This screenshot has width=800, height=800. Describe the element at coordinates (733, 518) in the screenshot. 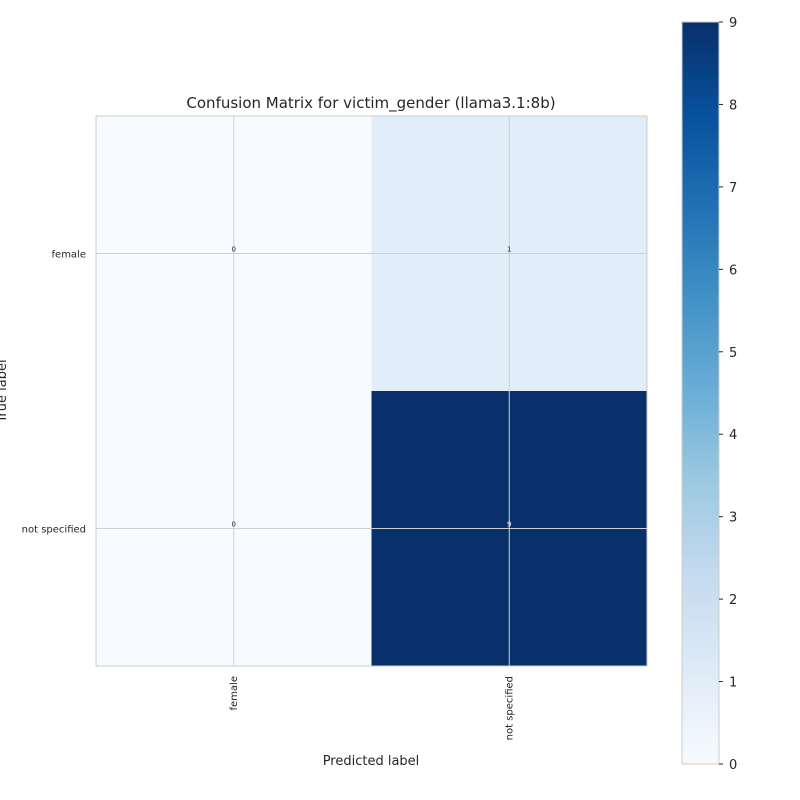

I see `colorbar-tick-label: 3` at that location.